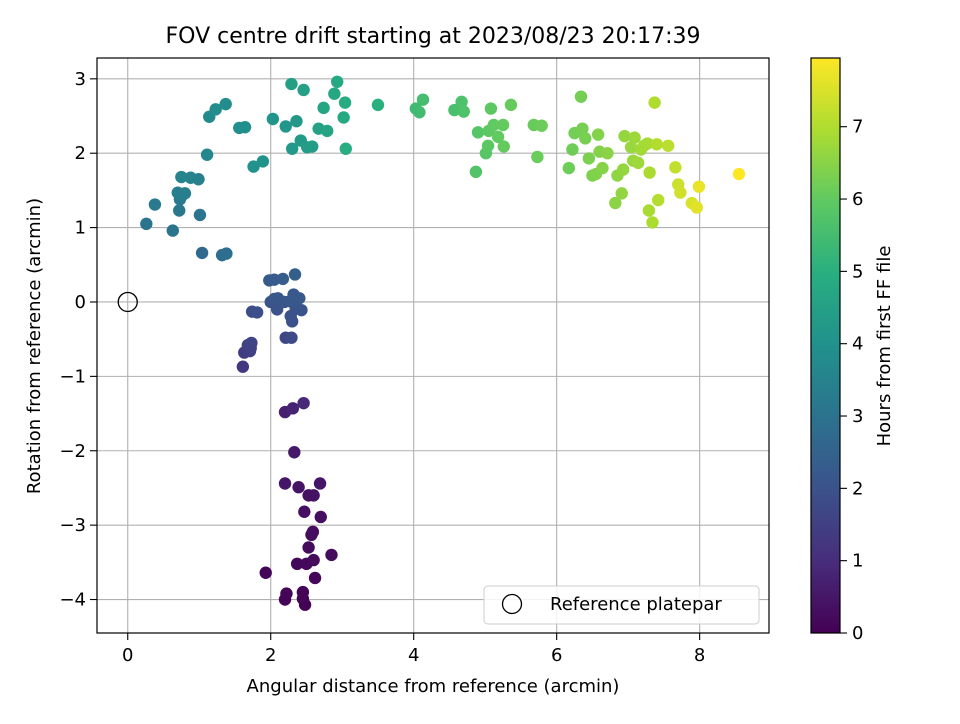  I want to click on colorbar-tick-label: 7, so click(857, 127).